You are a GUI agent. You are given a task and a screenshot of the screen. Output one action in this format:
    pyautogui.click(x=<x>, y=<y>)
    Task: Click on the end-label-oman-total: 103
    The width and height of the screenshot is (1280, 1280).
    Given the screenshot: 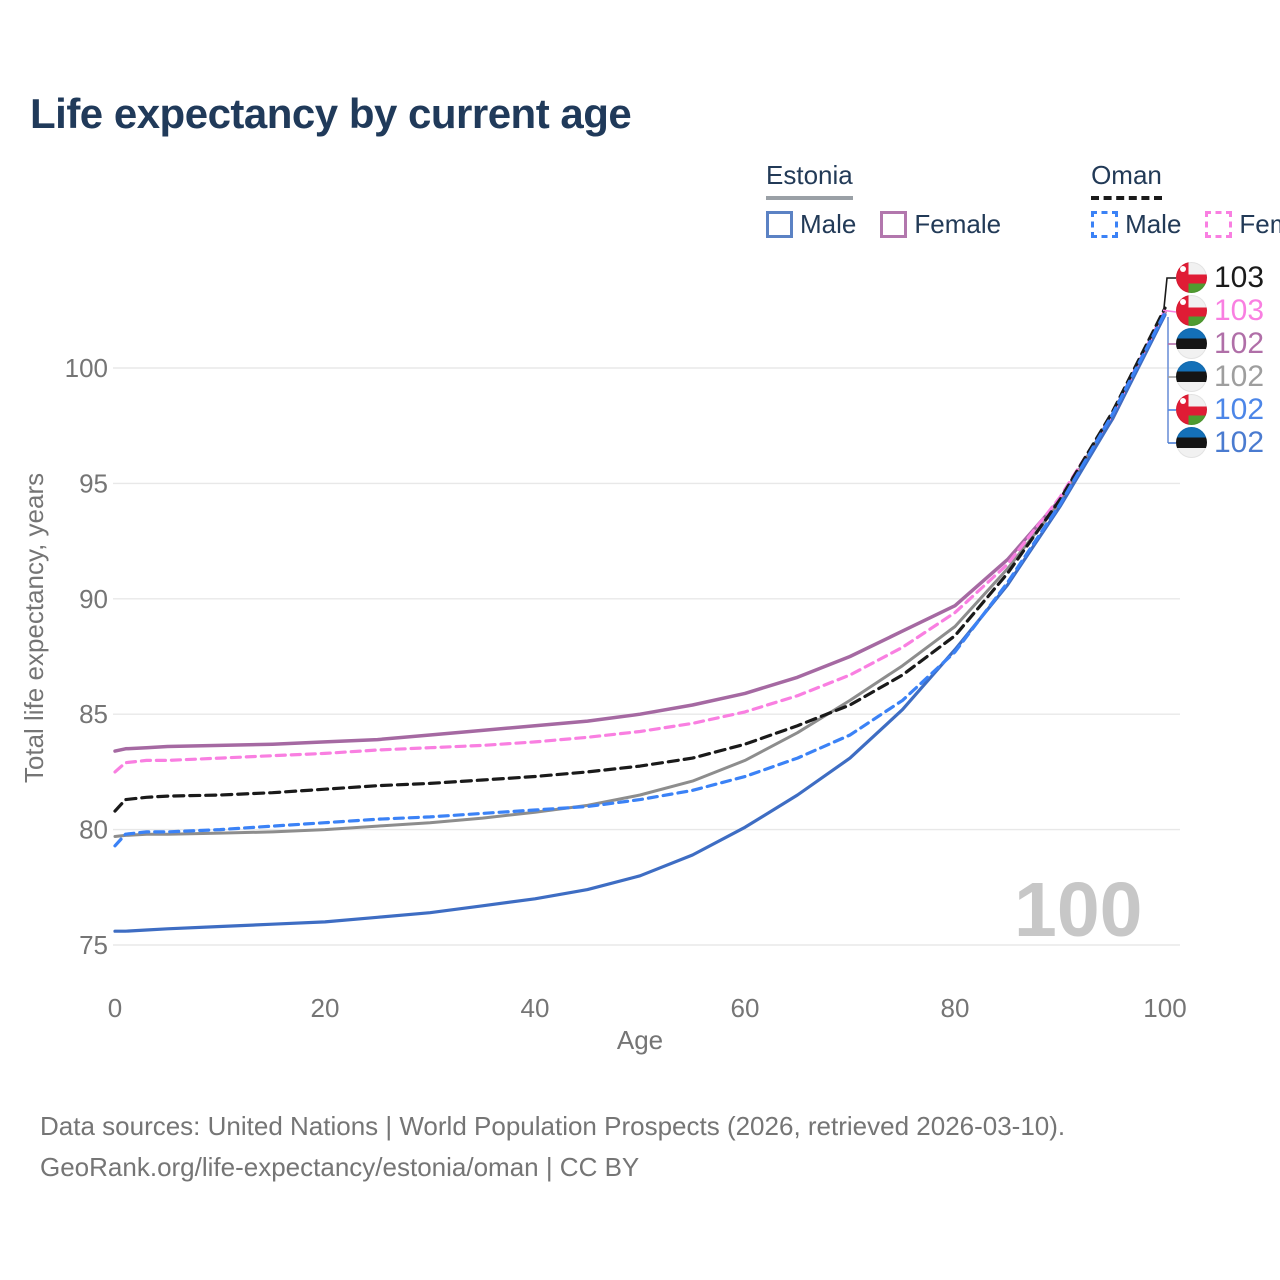 What is the action you would take?
    pyautogui.click(x=1220, y=277)
    